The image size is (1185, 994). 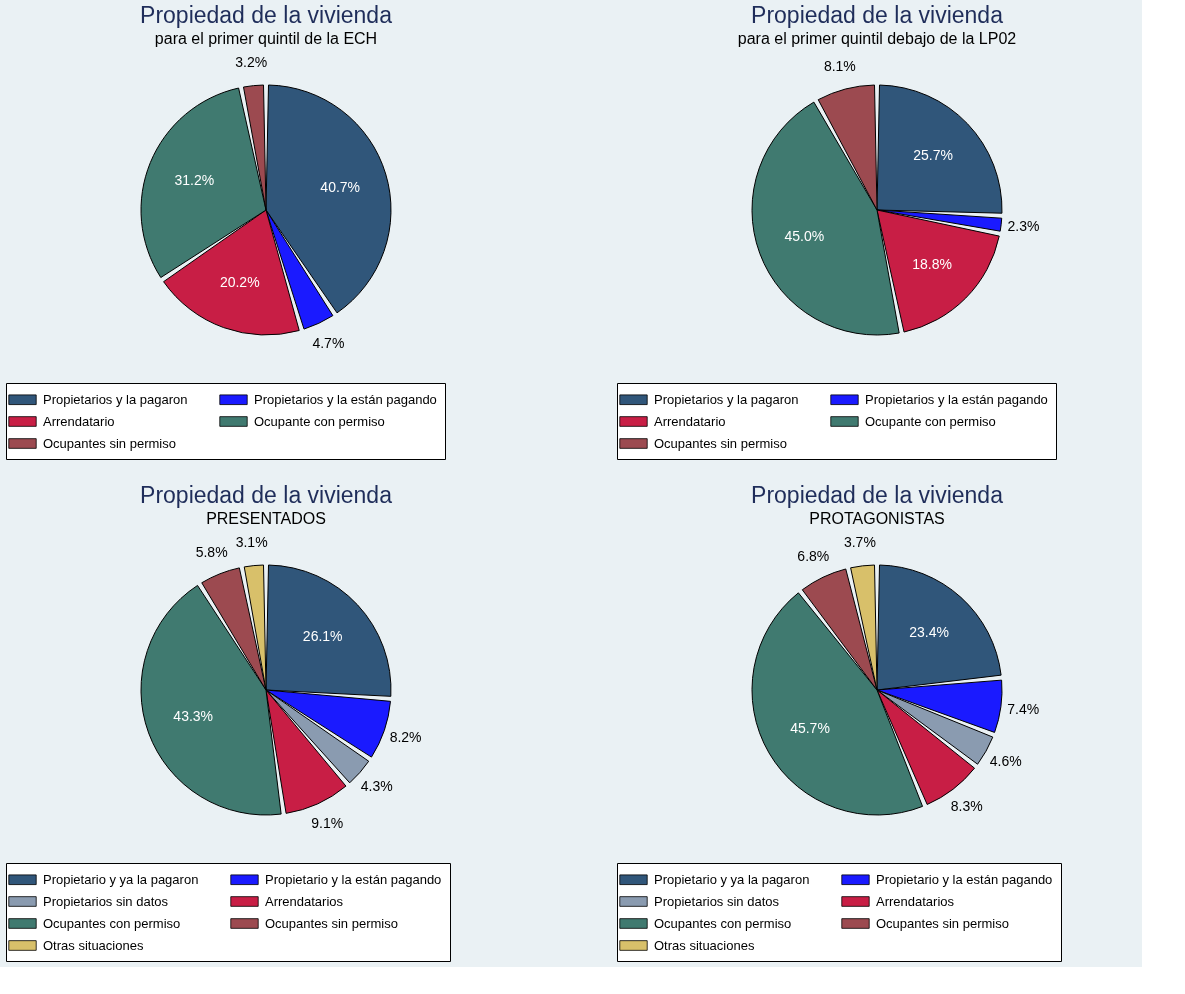 What do you see at coordinates (405, 736) in the screenshot?
I see `data-label: 8.2%` at bounding box center [405, 736].